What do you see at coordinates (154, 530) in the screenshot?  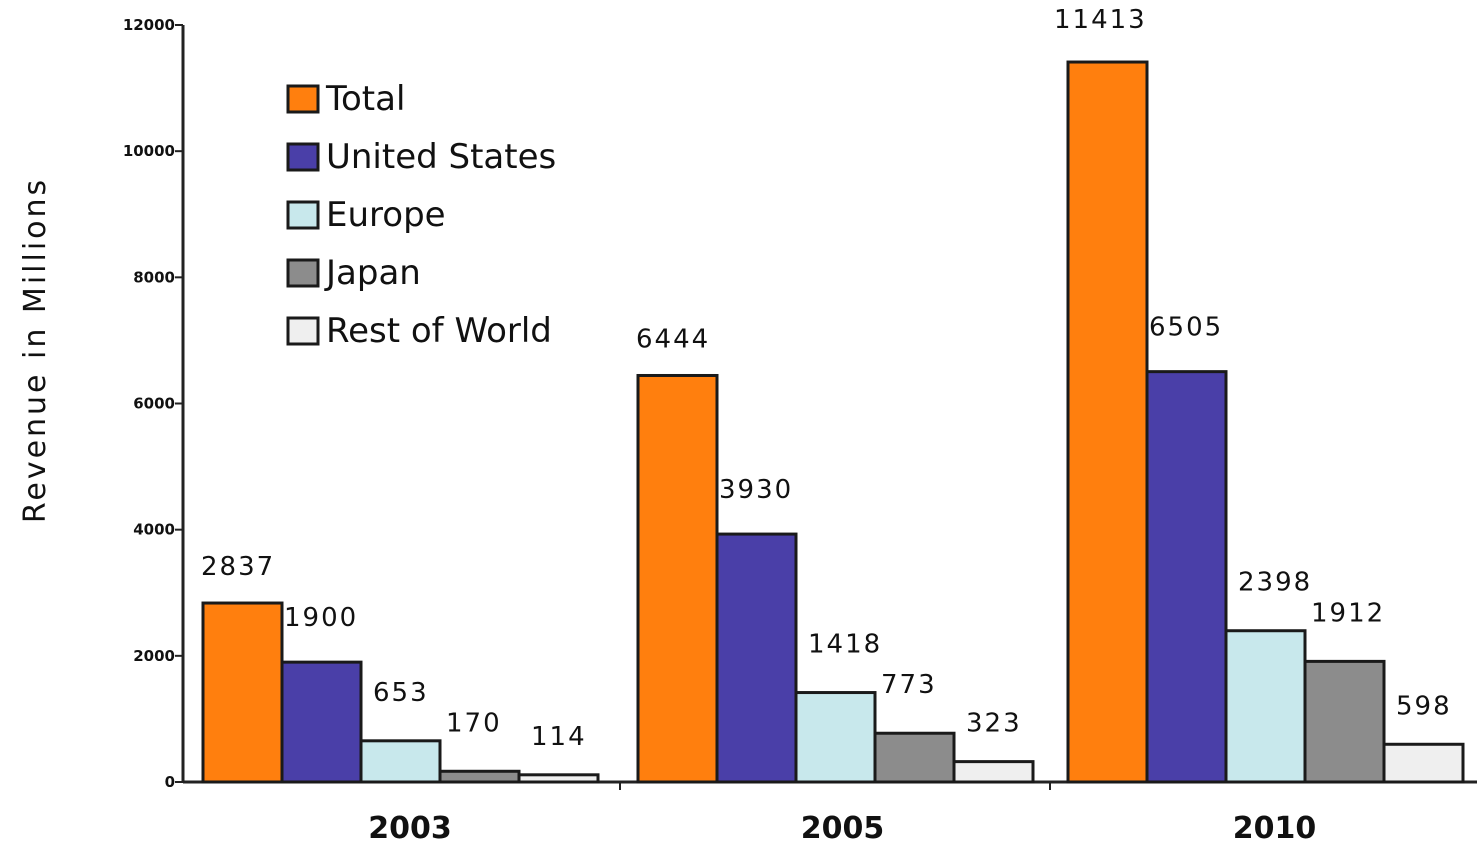 I see `y-tick-label: 4000` at bounding box center [154, 530].